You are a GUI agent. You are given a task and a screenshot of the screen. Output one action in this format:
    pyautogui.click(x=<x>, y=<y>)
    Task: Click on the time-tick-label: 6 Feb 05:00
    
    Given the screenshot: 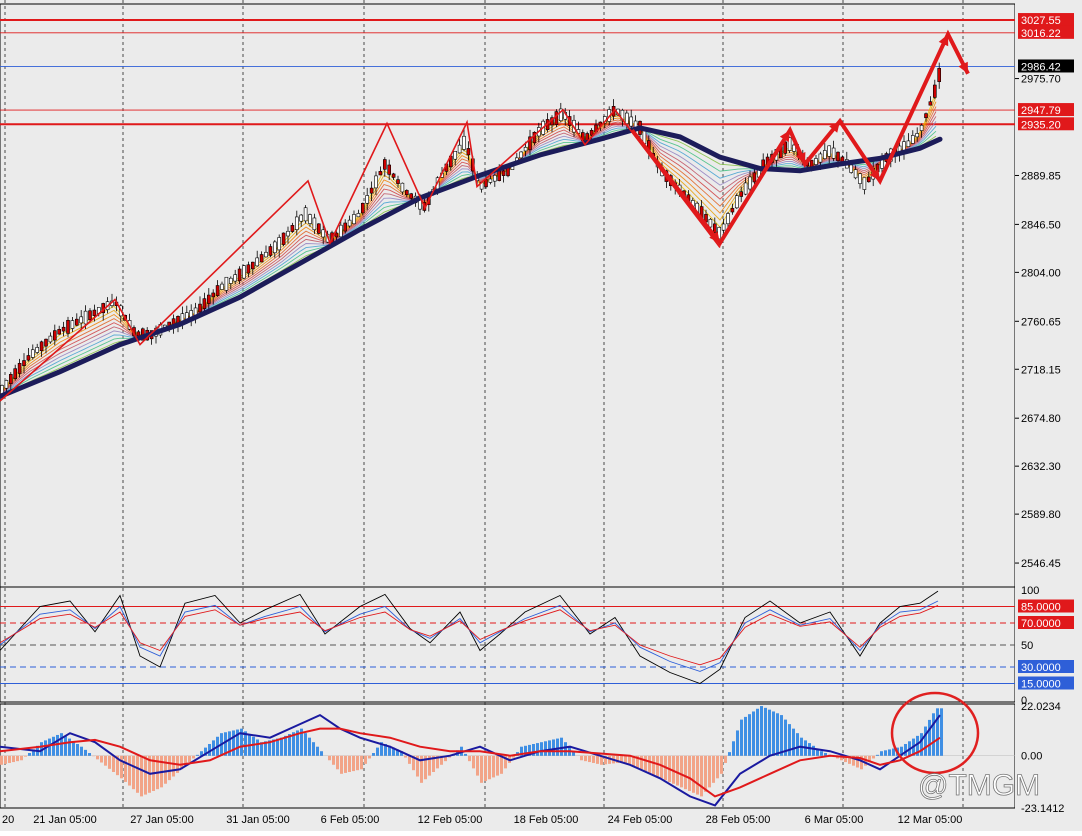 What is the action you would take?
    pyautogui.click(x=350, y=820)
    